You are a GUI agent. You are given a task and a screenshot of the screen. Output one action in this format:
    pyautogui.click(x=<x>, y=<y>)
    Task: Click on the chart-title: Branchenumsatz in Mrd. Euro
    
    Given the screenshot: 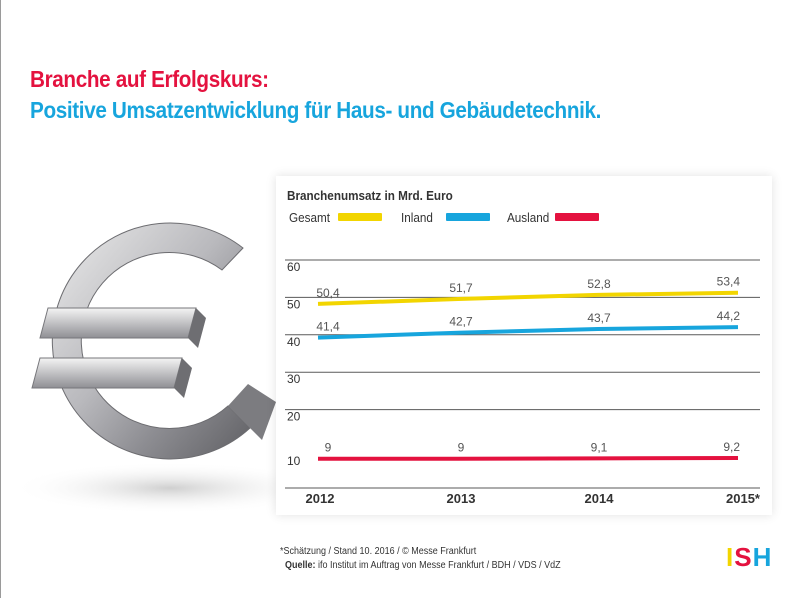 What is the action you would take?
    pyautogui.click(x=370, y=195)
    